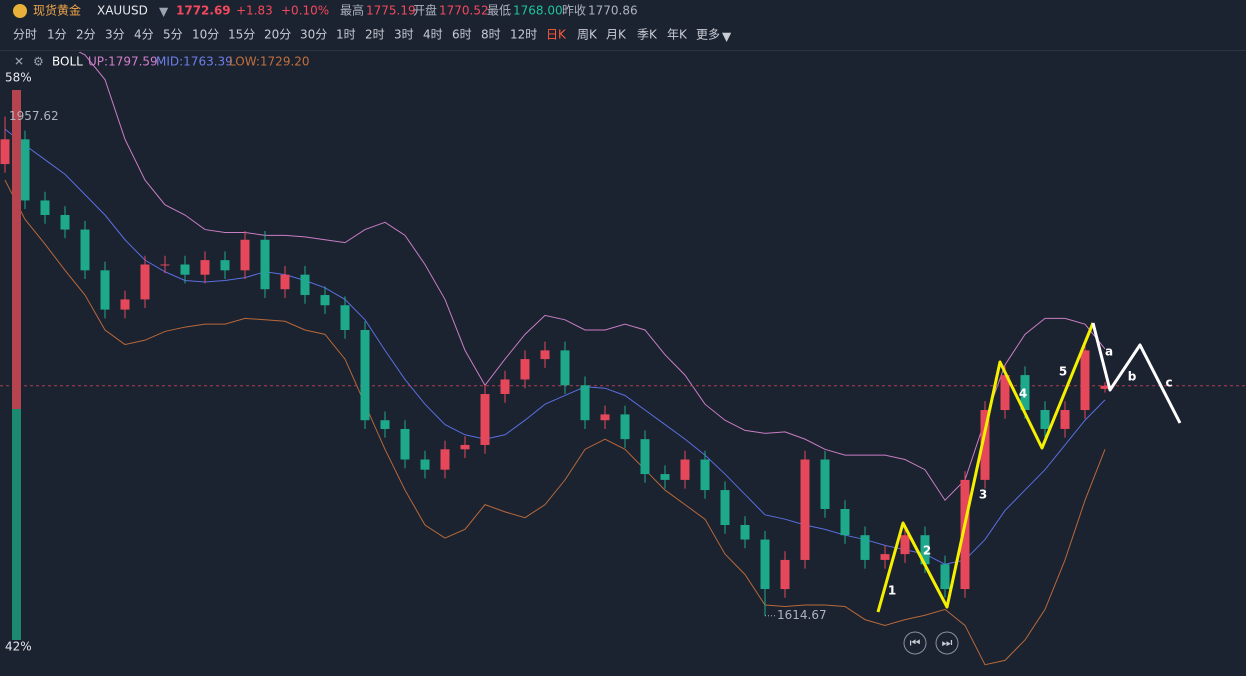 The width and height of the screenshot is (1246, 676). What do you see at coordinates (616, 35) in the screenshot?
I see `timeframe-tab: 月K` at bounding box center [616, 35].